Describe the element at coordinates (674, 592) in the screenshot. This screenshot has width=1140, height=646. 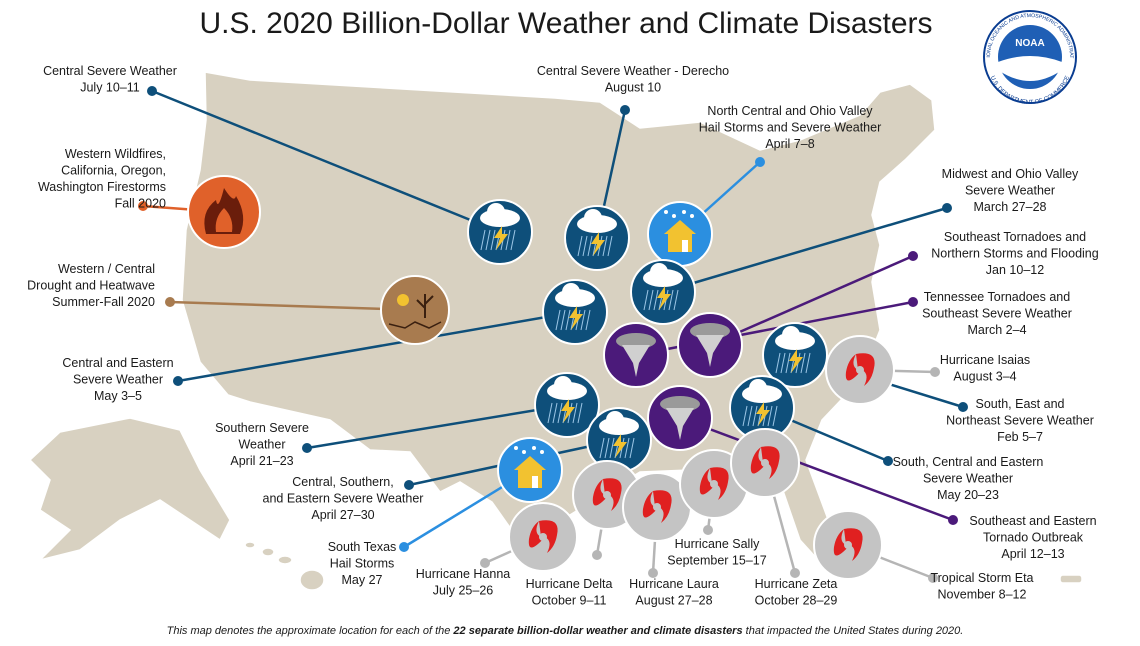
I see `event-label: Hurricane Laura August 27–28` at that location.